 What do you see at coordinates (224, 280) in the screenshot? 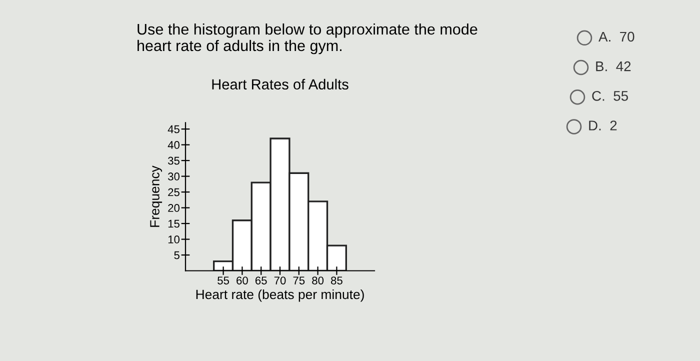
I see `x-tick-label: 55` at bounding box center [224, 280].